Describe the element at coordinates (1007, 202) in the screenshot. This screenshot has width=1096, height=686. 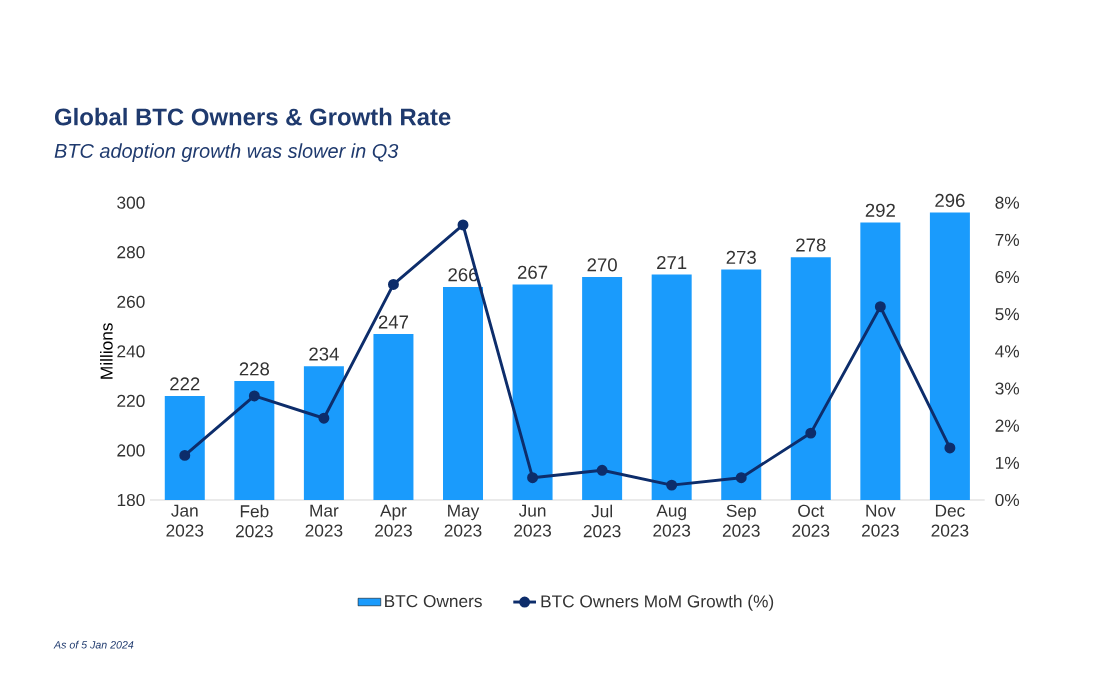
I see `y2-tick-label: 8%` at that location.